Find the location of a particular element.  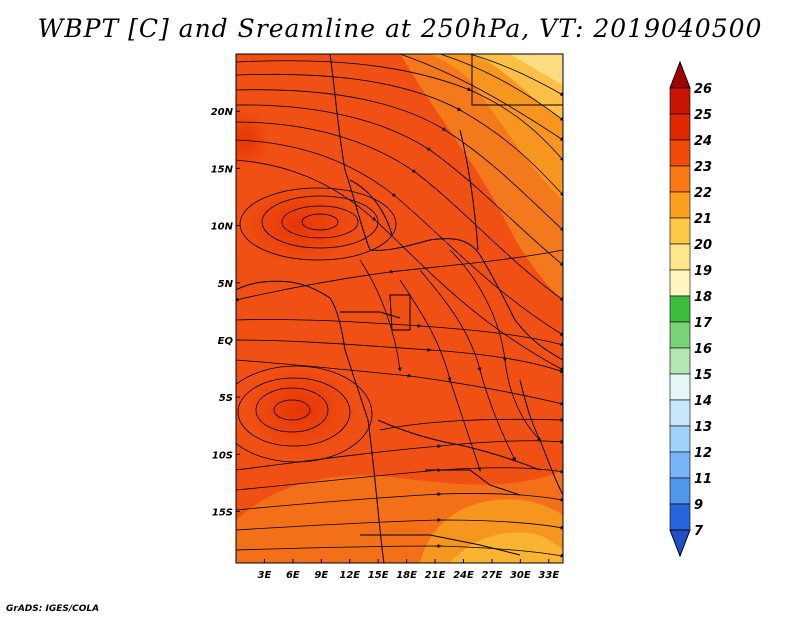

lon-tick-label: 15E is located at coordinates (378, 575).